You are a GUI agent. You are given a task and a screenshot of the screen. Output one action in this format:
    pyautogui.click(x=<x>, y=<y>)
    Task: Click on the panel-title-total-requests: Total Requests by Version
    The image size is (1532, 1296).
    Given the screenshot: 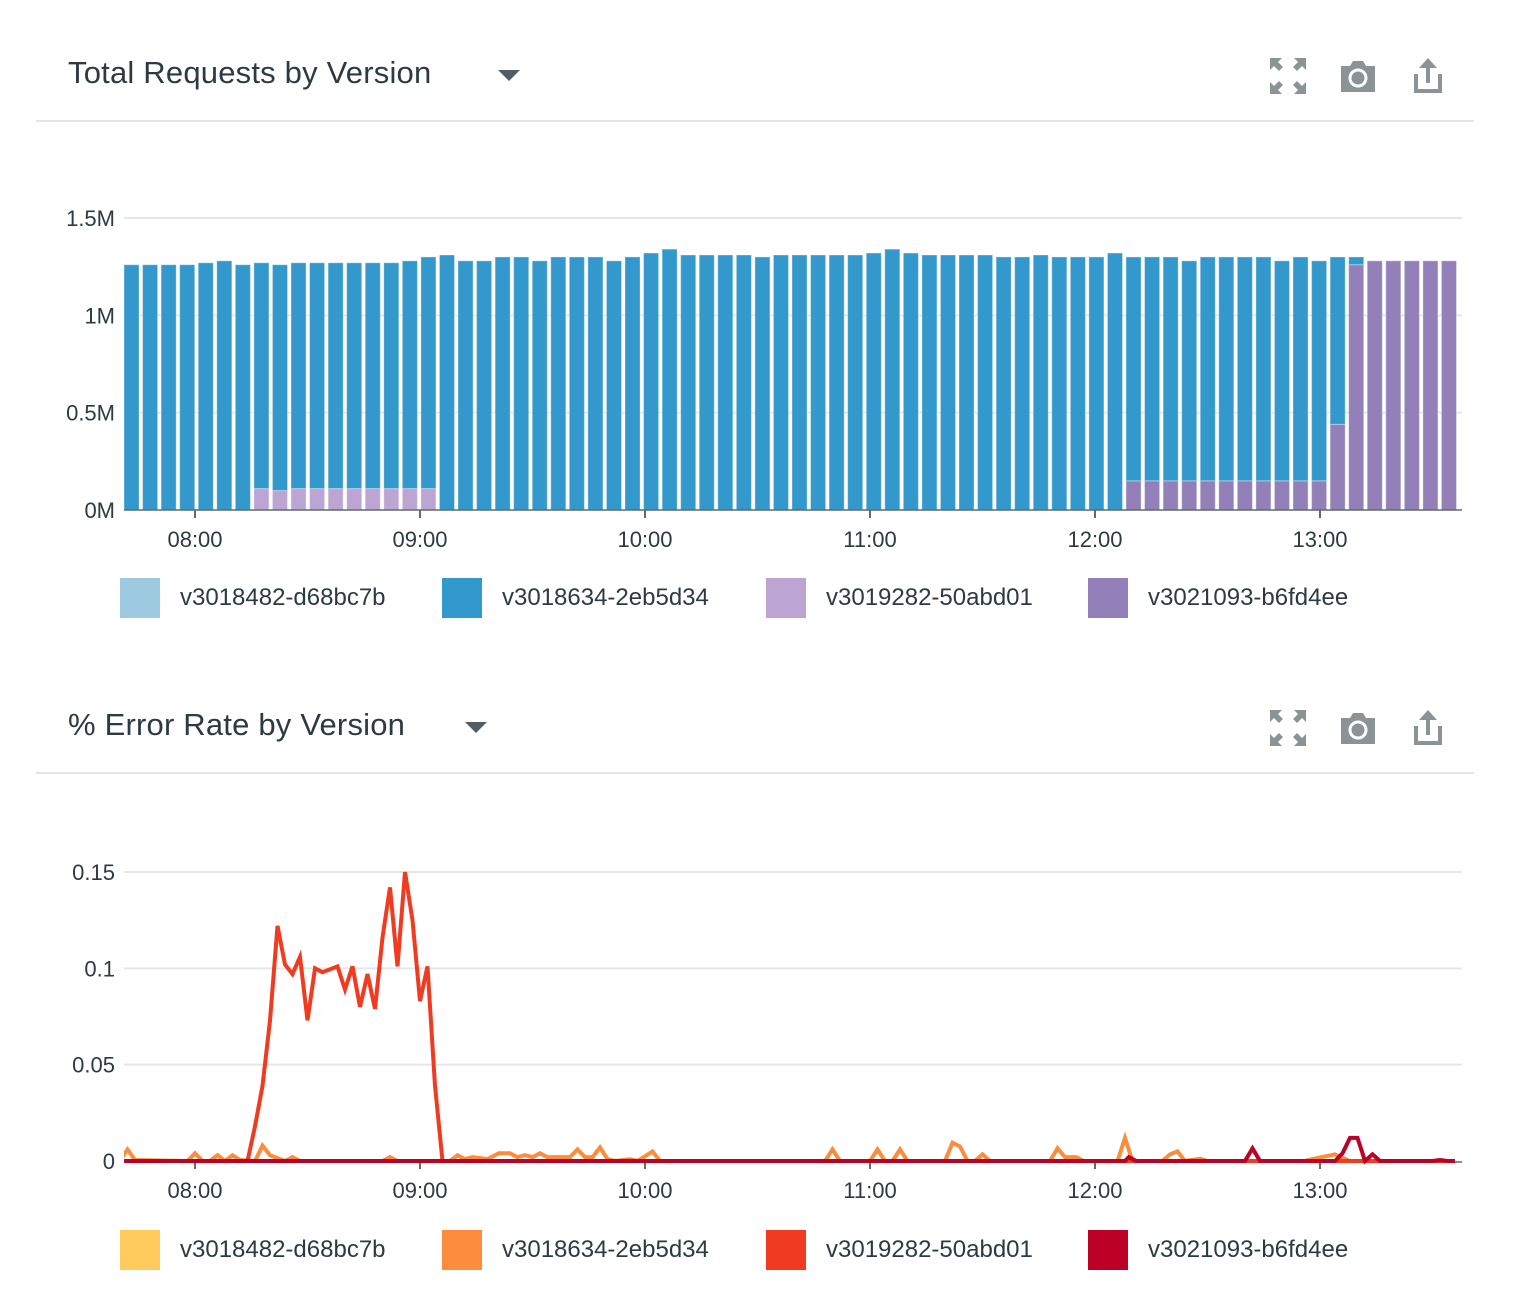 What is the action you would take?
    pyautogui.click(x=250, y=72)
    